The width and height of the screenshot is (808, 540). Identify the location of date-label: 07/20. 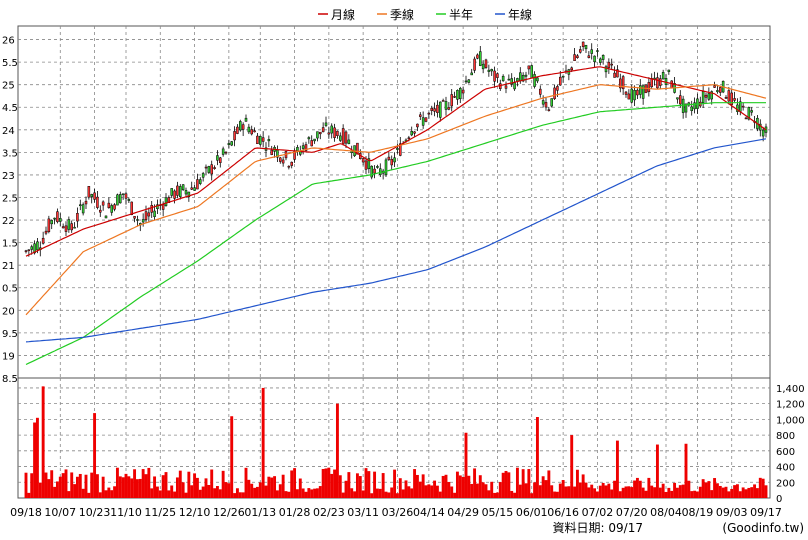
(632, 512).